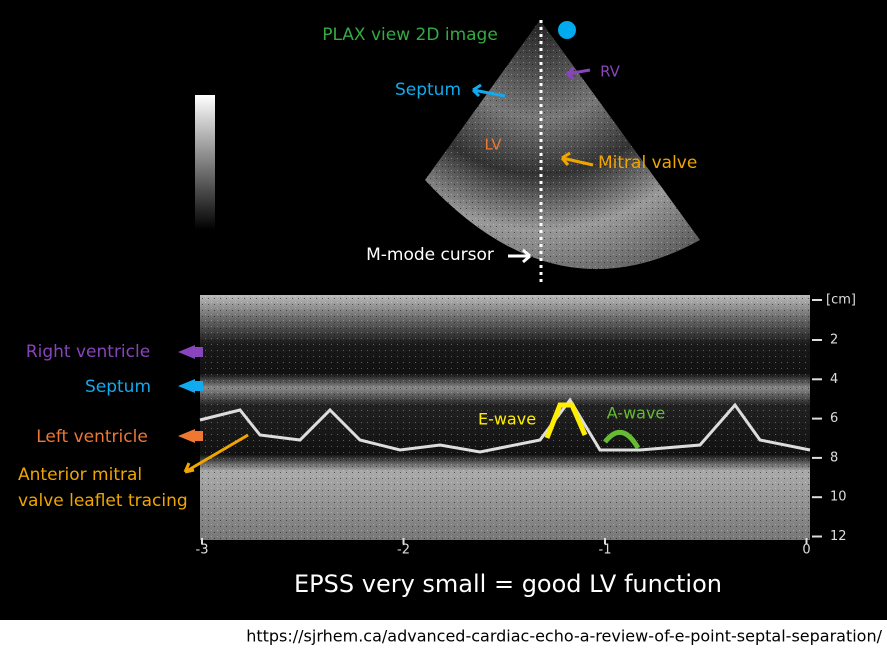 The height and width of the screenshot is (654, 887). What do you see at coordinates (80, 475) in the screenshot?
I see `leaflet-label: Anterior mitral` at bounding box center [80, 475].